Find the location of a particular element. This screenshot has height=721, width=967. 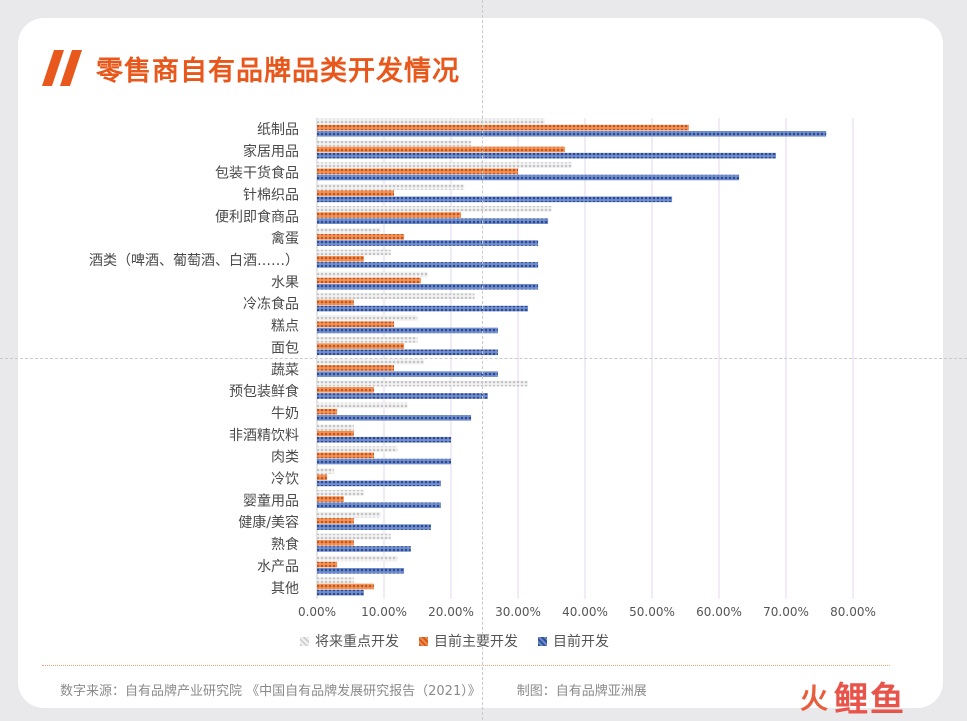

category-label: 便利即食商品 is located at coordinates (257, 216).